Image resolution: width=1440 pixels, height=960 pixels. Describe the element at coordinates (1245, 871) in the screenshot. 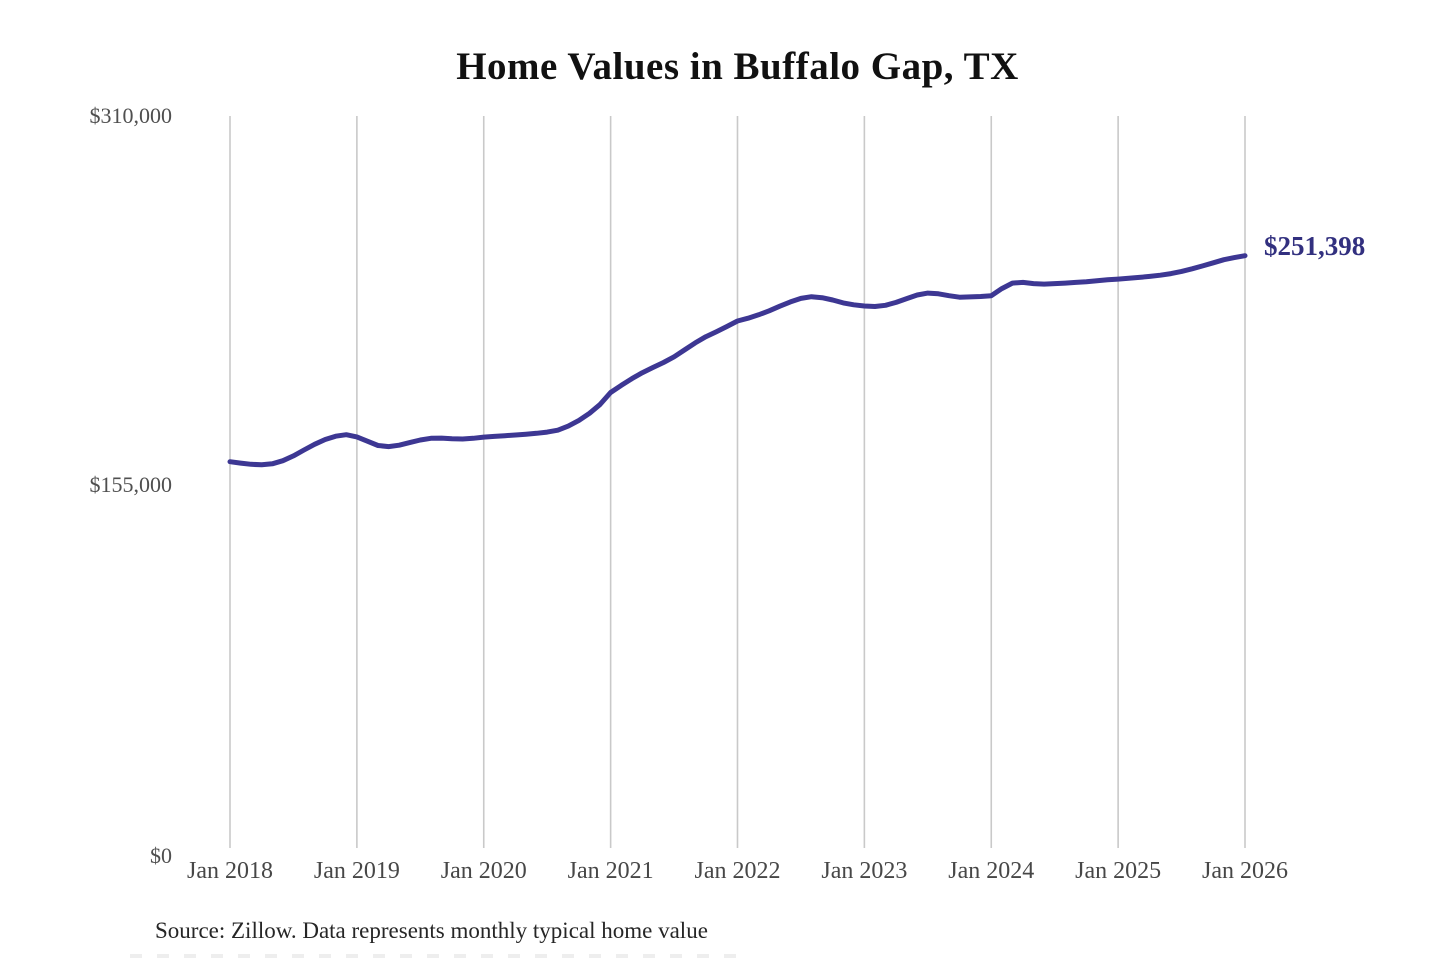

I see `x-axis-tick-label: Jan 2026` at that location.